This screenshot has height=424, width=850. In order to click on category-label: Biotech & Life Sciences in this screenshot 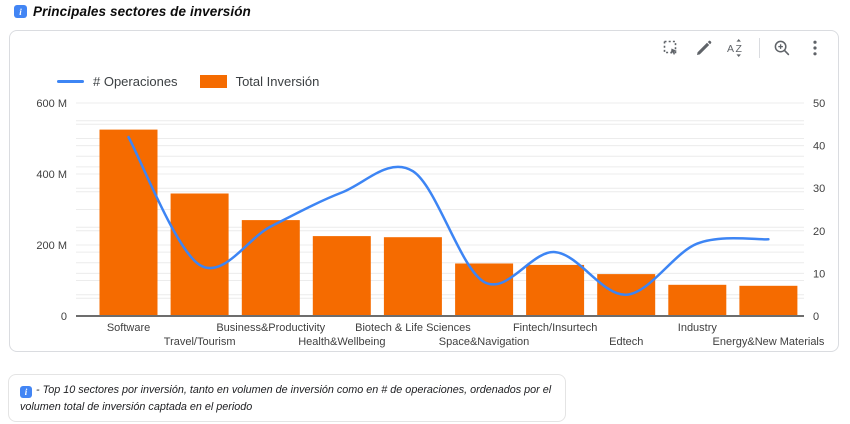, I will do `click(413, 328)`.